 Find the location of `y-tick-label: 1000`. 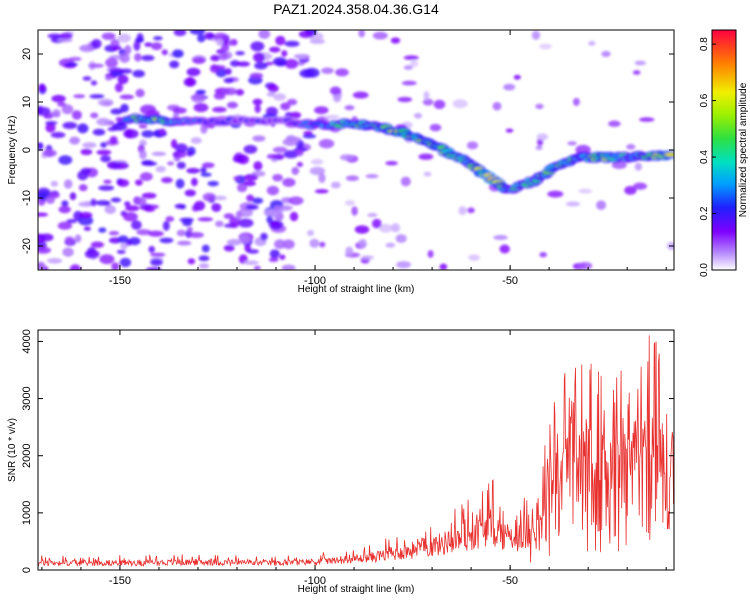

y-tick-label: 1000 is located at coordinates (27, 513).